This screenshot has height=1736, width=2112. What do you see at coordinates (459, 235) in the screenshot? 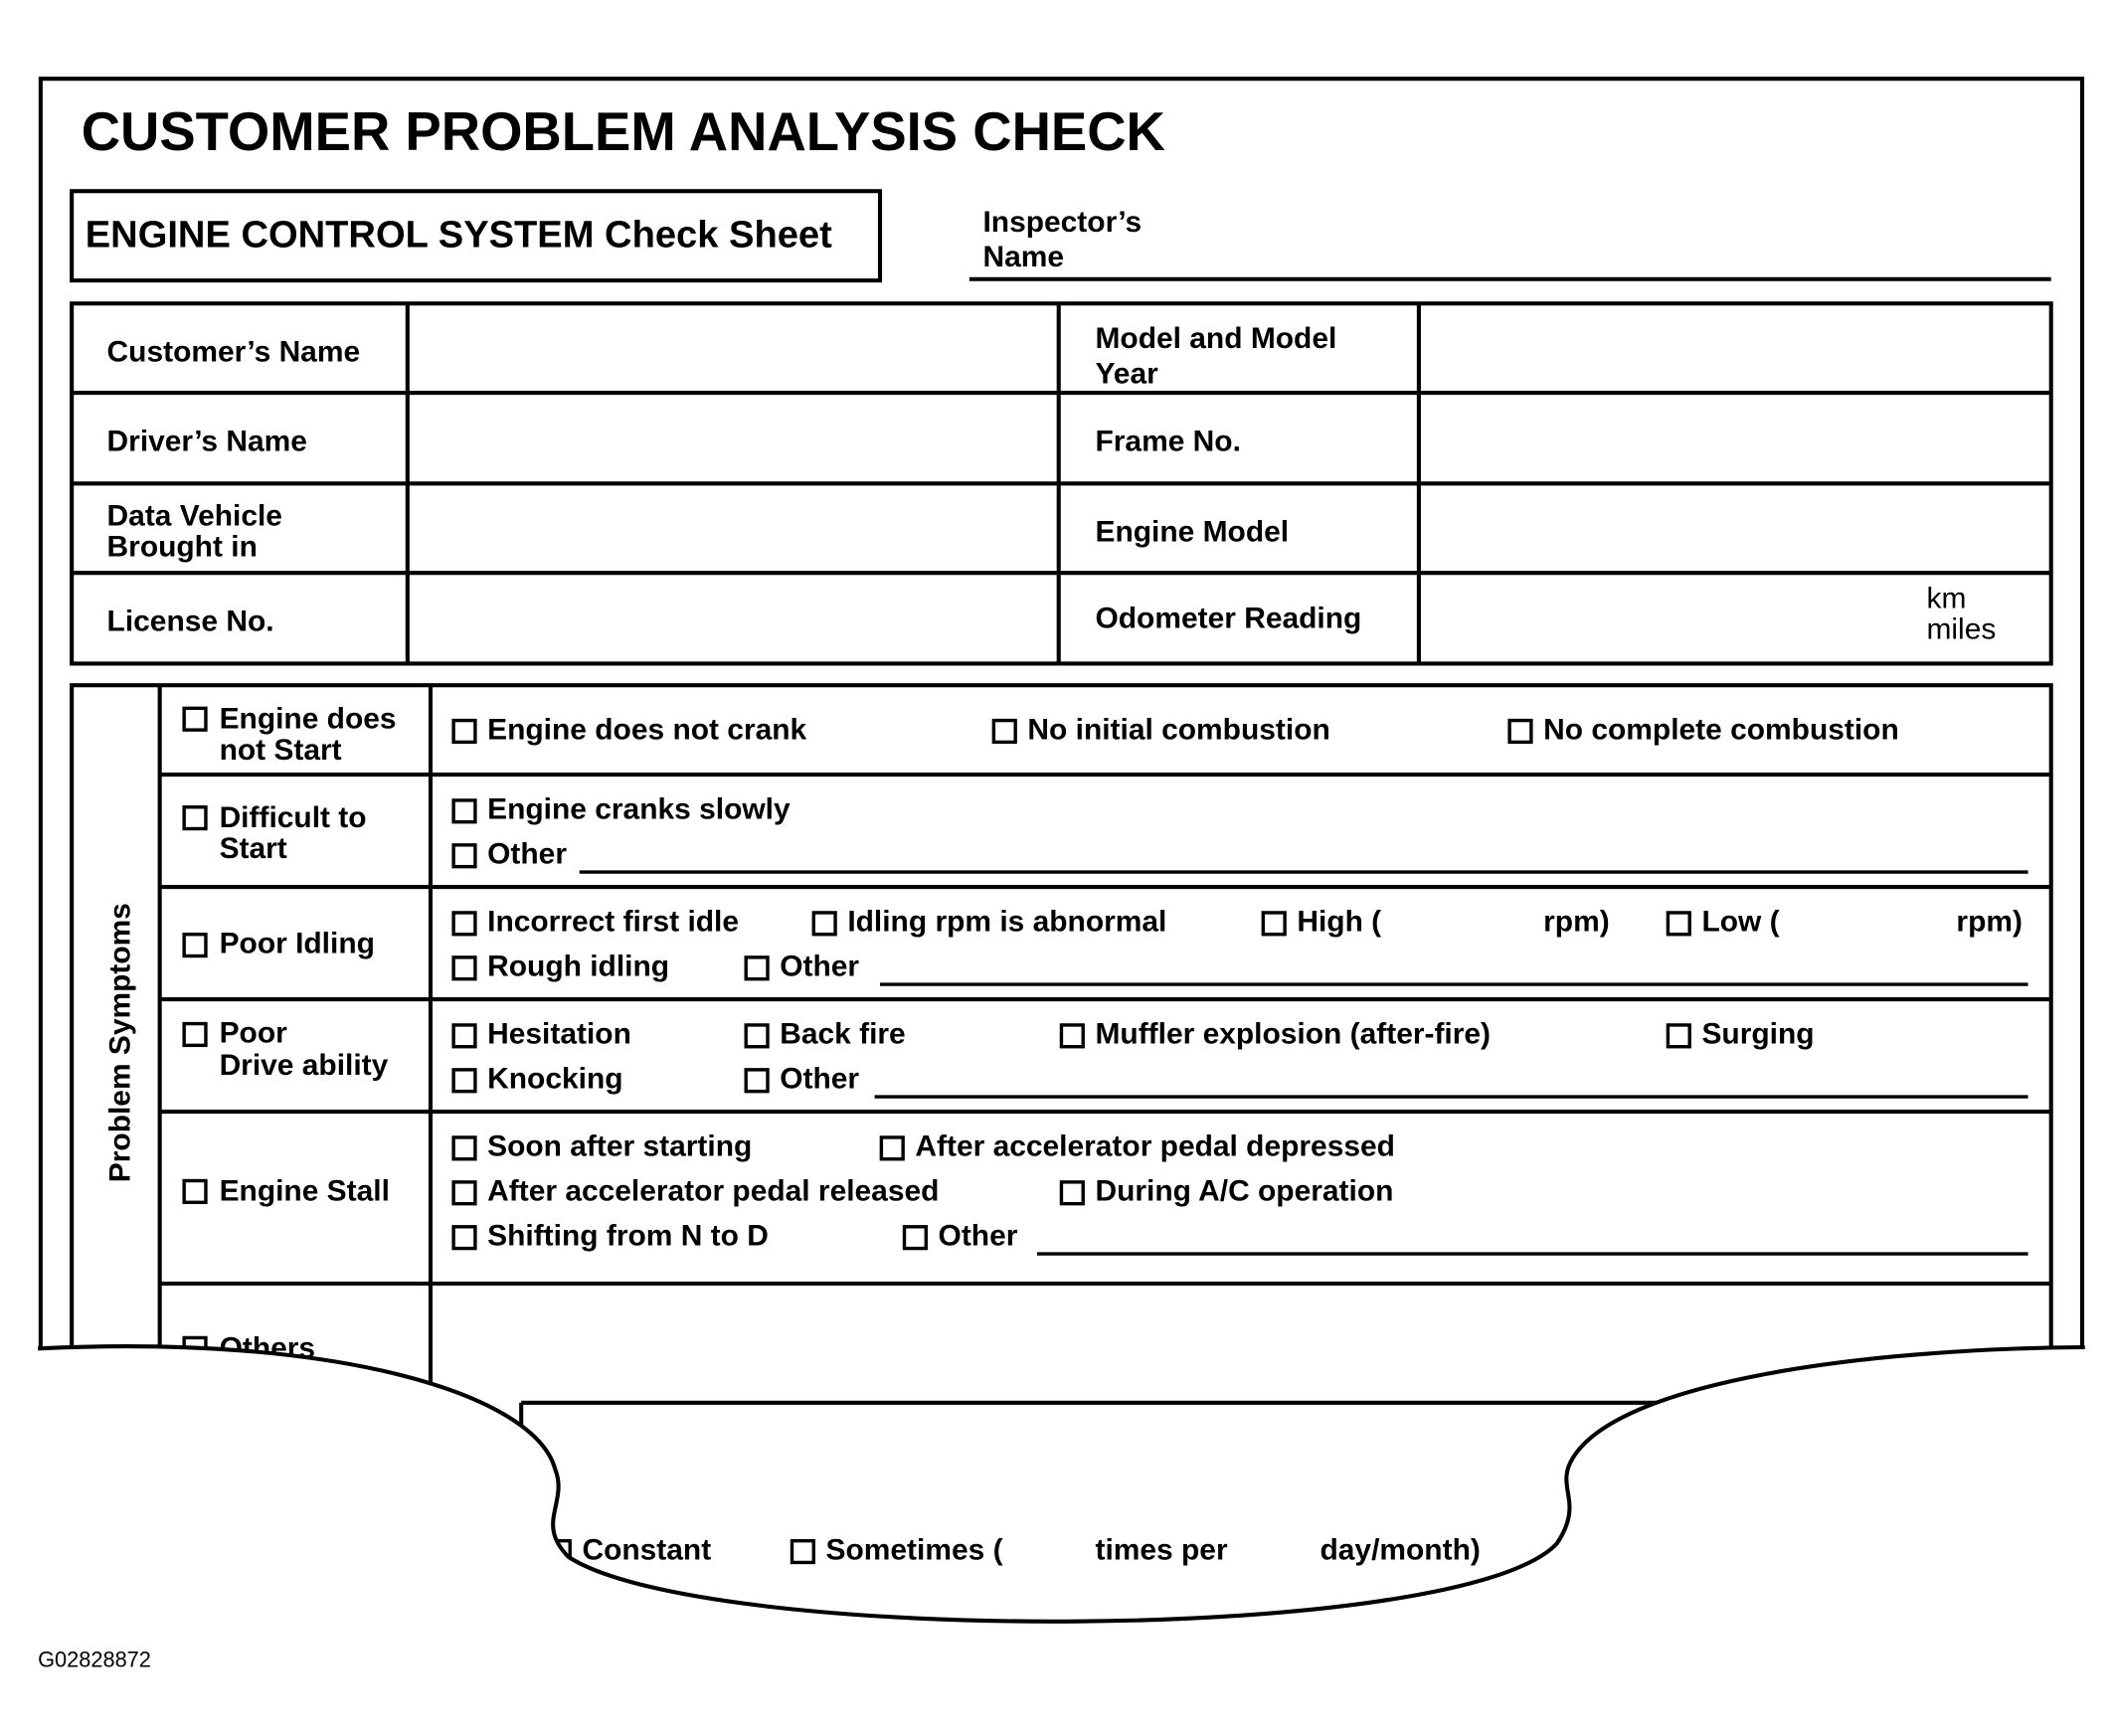
I see `sheet-title: ENGINE CONTROL SYSTEM Check Sheet` at bounding box center [459, 235].